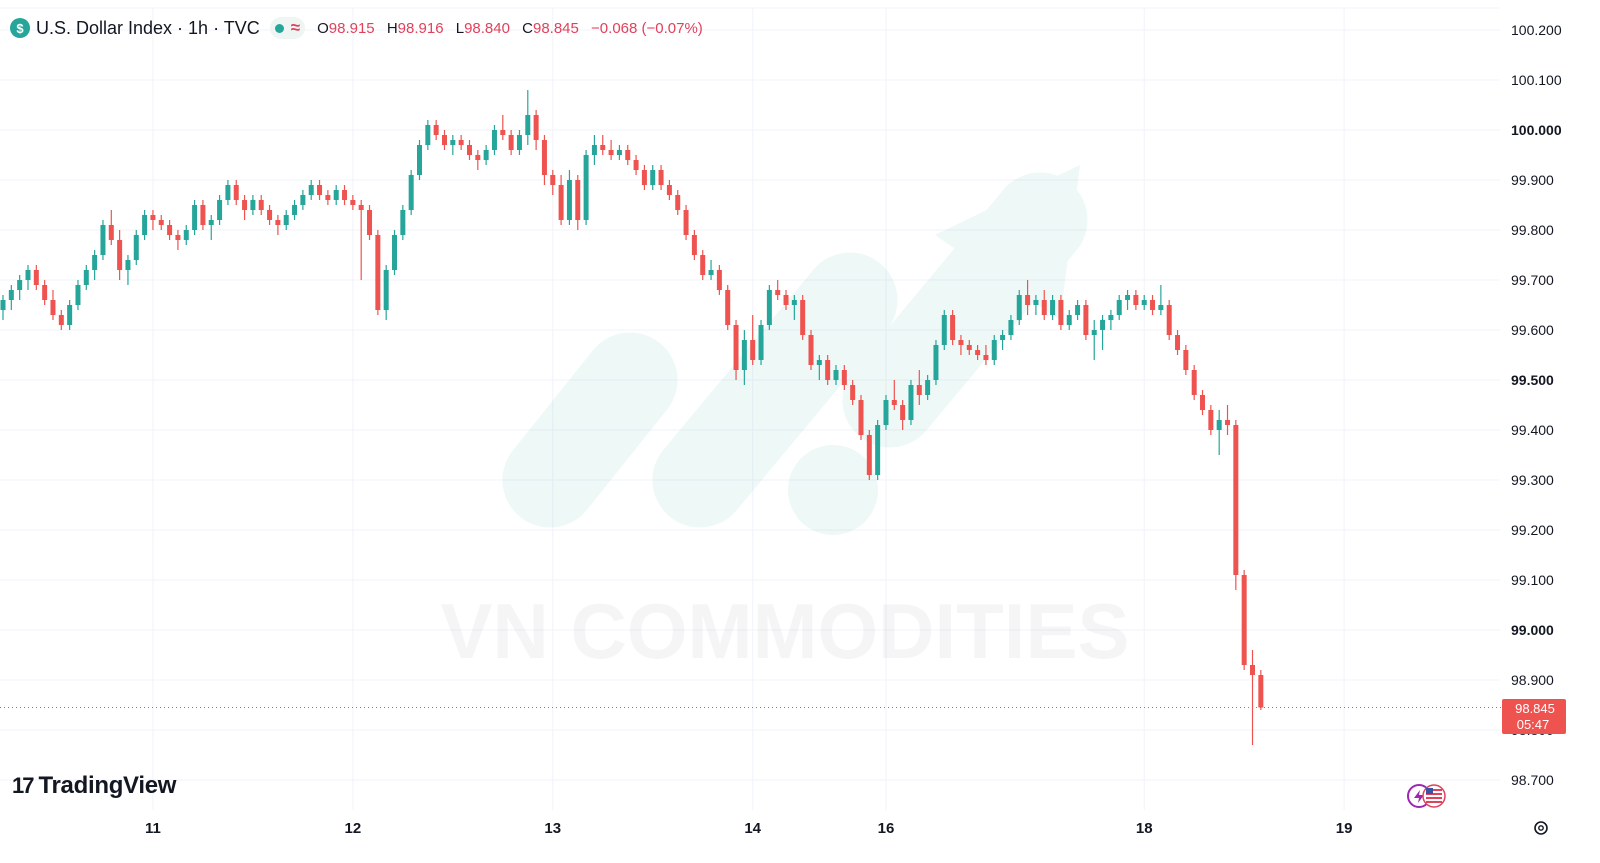 The height and width of the screenshot is (863, 1600). I want to click on y-tick-label: 100.200, so click(1536, 30).